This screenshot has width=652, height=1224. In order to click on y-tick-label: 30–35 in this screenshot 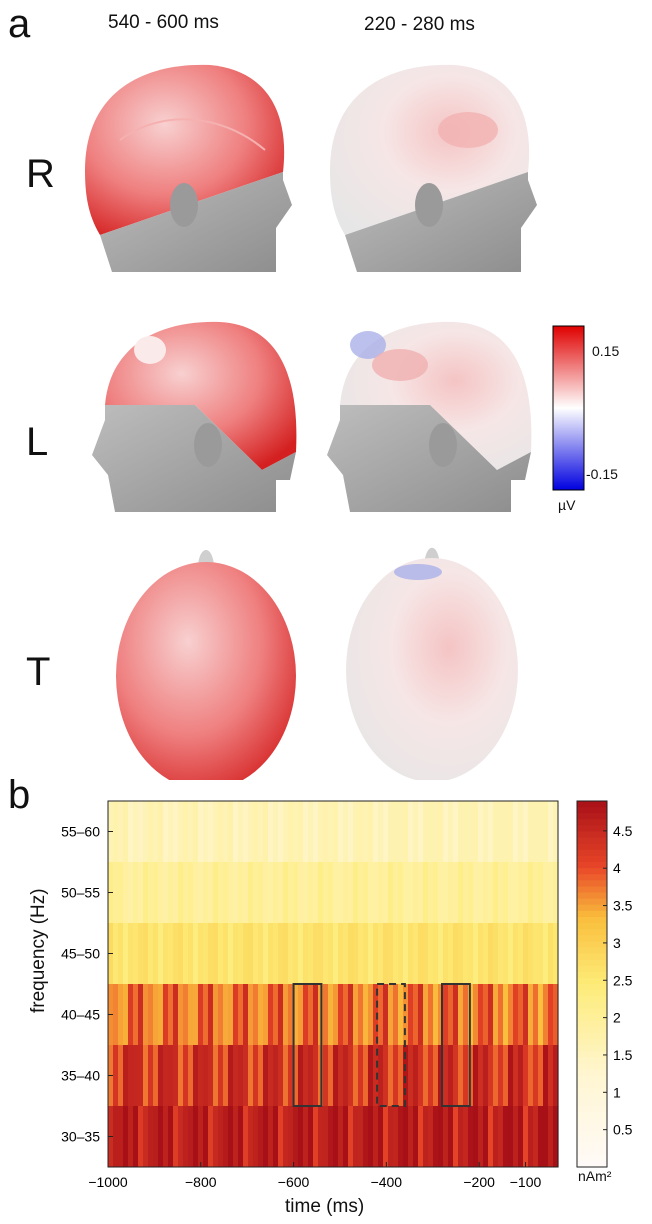, I will do `click(80, 1137)`.